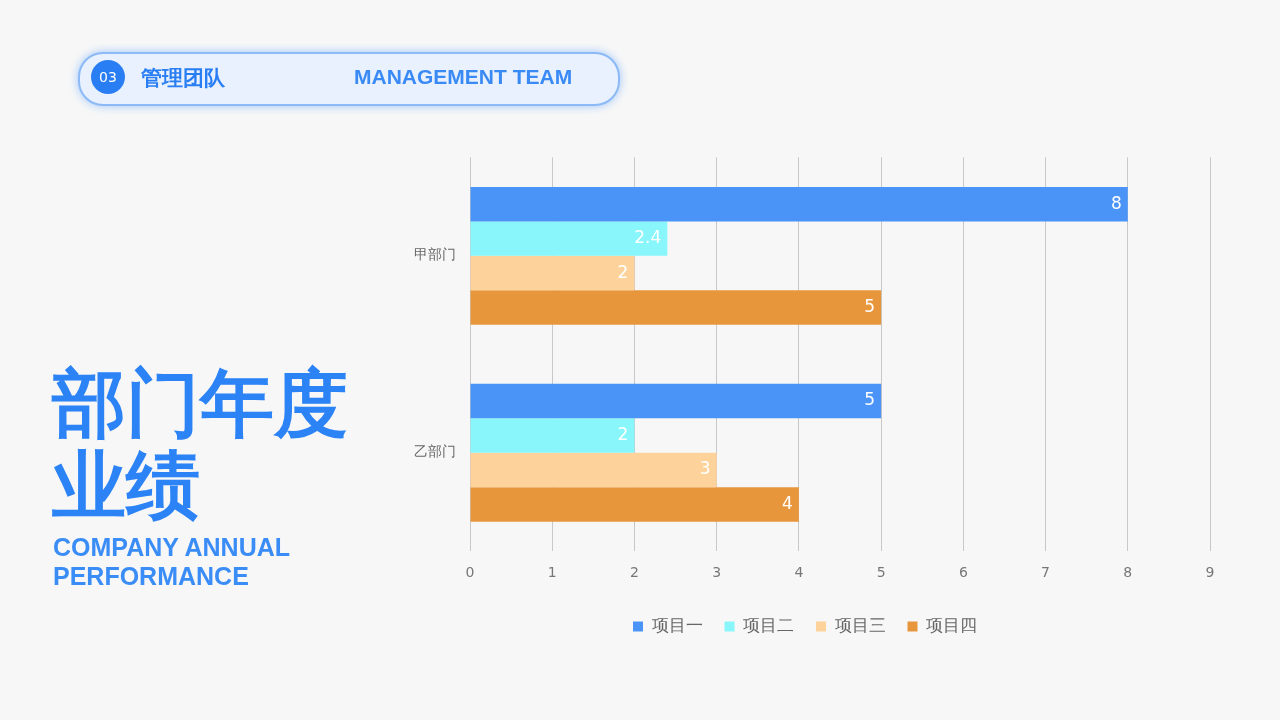 The height and width of the screenshot is (720, 1280). What do you see at coordinates (634, 572) in the screenshot?
I see `x-tick-label: 2` at bounding box center [634, 572].